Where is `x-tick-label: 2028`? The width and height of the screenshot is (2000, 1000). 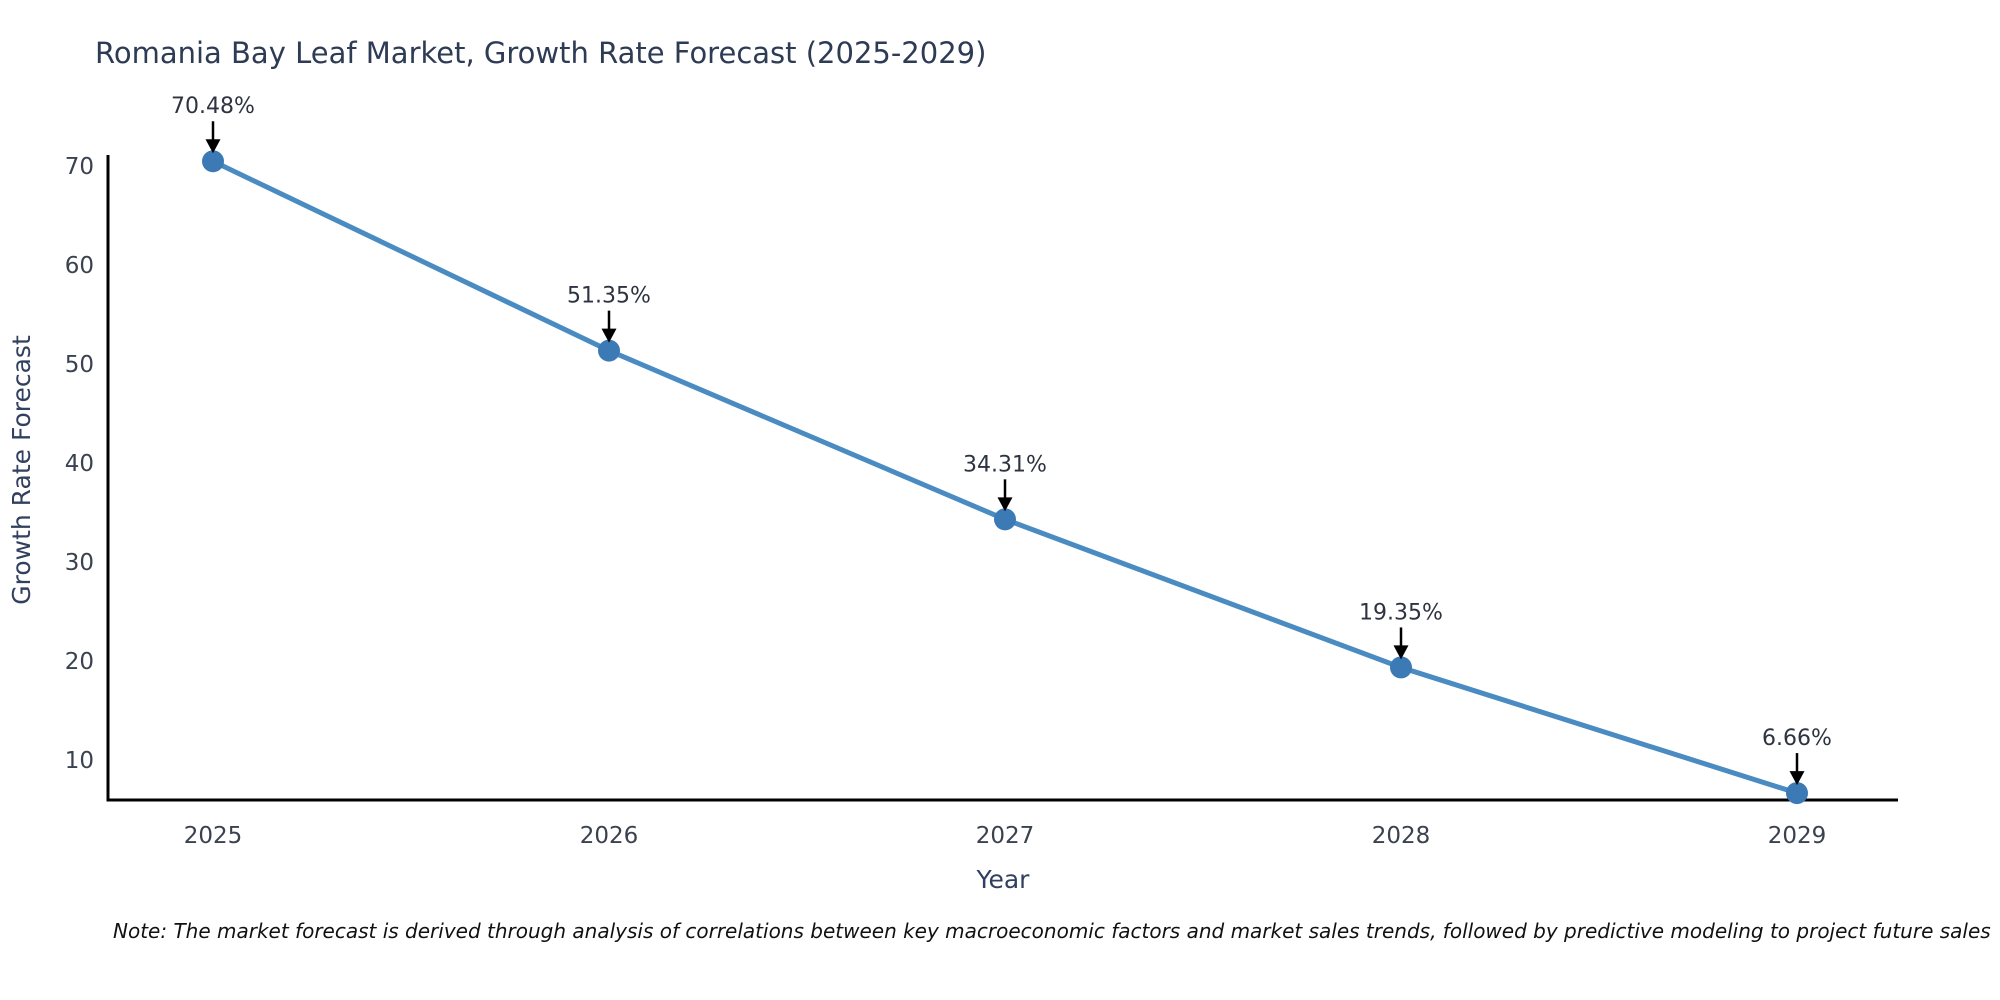 x-tick-label: 2028 is located at coordinates (1401, 836).